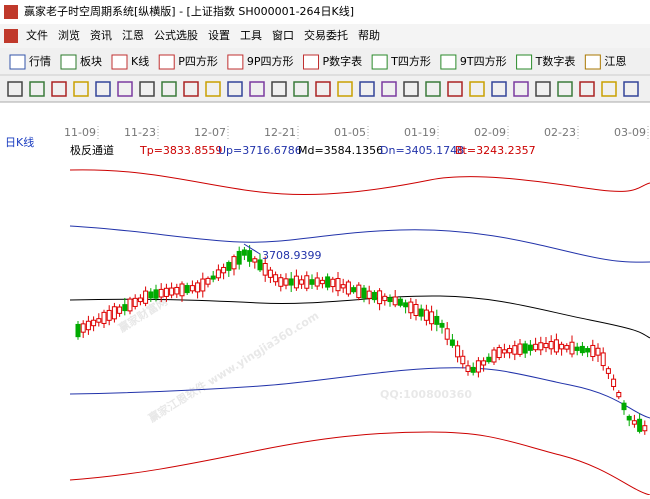  I want to click on toolbar-button: 行情, so click(40, 61).